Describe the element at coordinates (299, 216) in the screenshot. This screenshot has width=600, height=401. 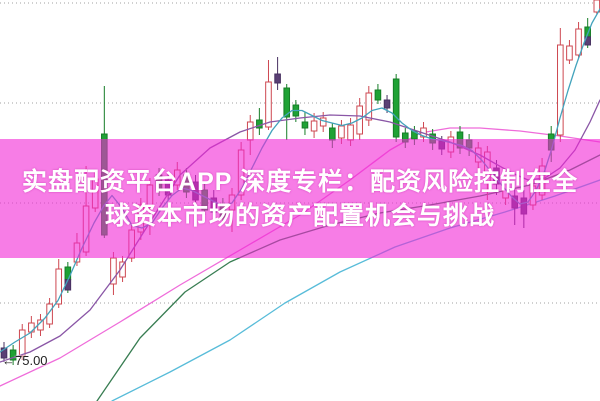
I see `banner-title-line2: 球资本市场的资产配置机会与挑战` at that location.